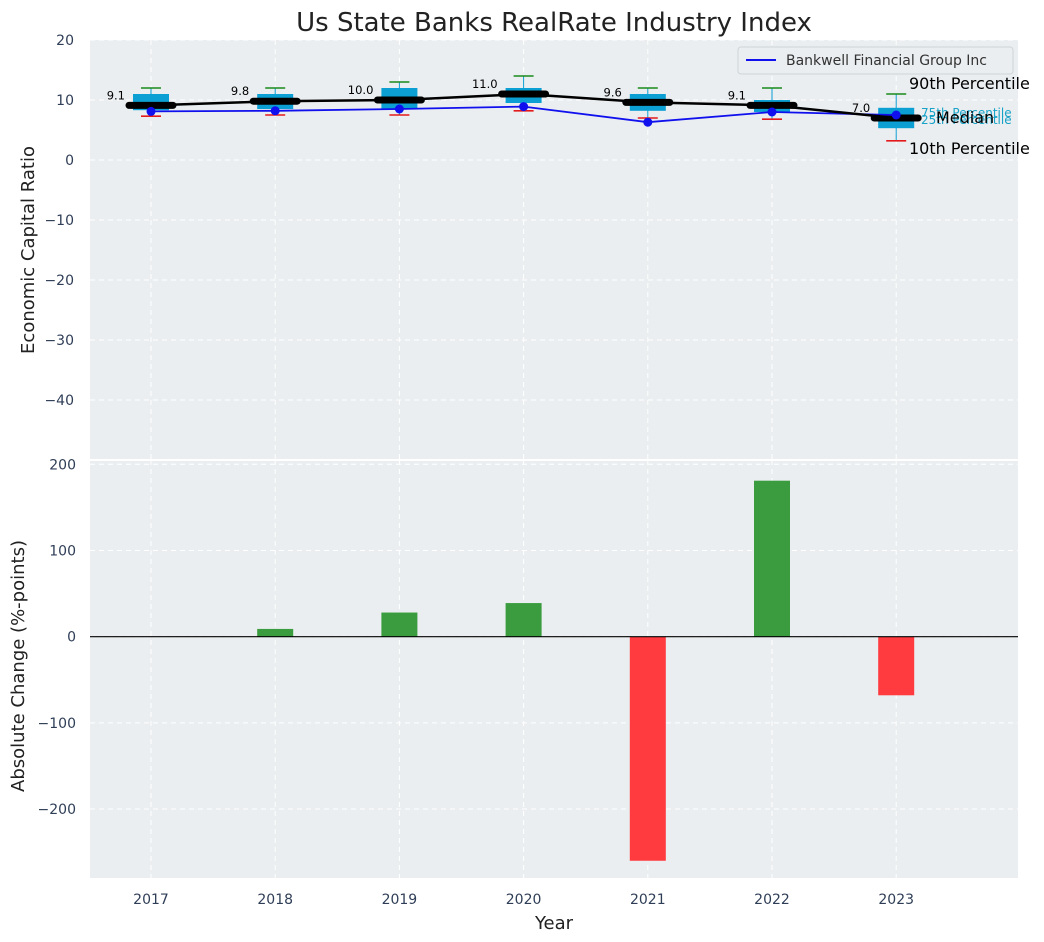 The width and height of the screenshot is (1044, 942). What do you see at coordinates (772, 900) in the screenshot?
I see `x-tick-label: 2022` at bounding box center [772, 900].